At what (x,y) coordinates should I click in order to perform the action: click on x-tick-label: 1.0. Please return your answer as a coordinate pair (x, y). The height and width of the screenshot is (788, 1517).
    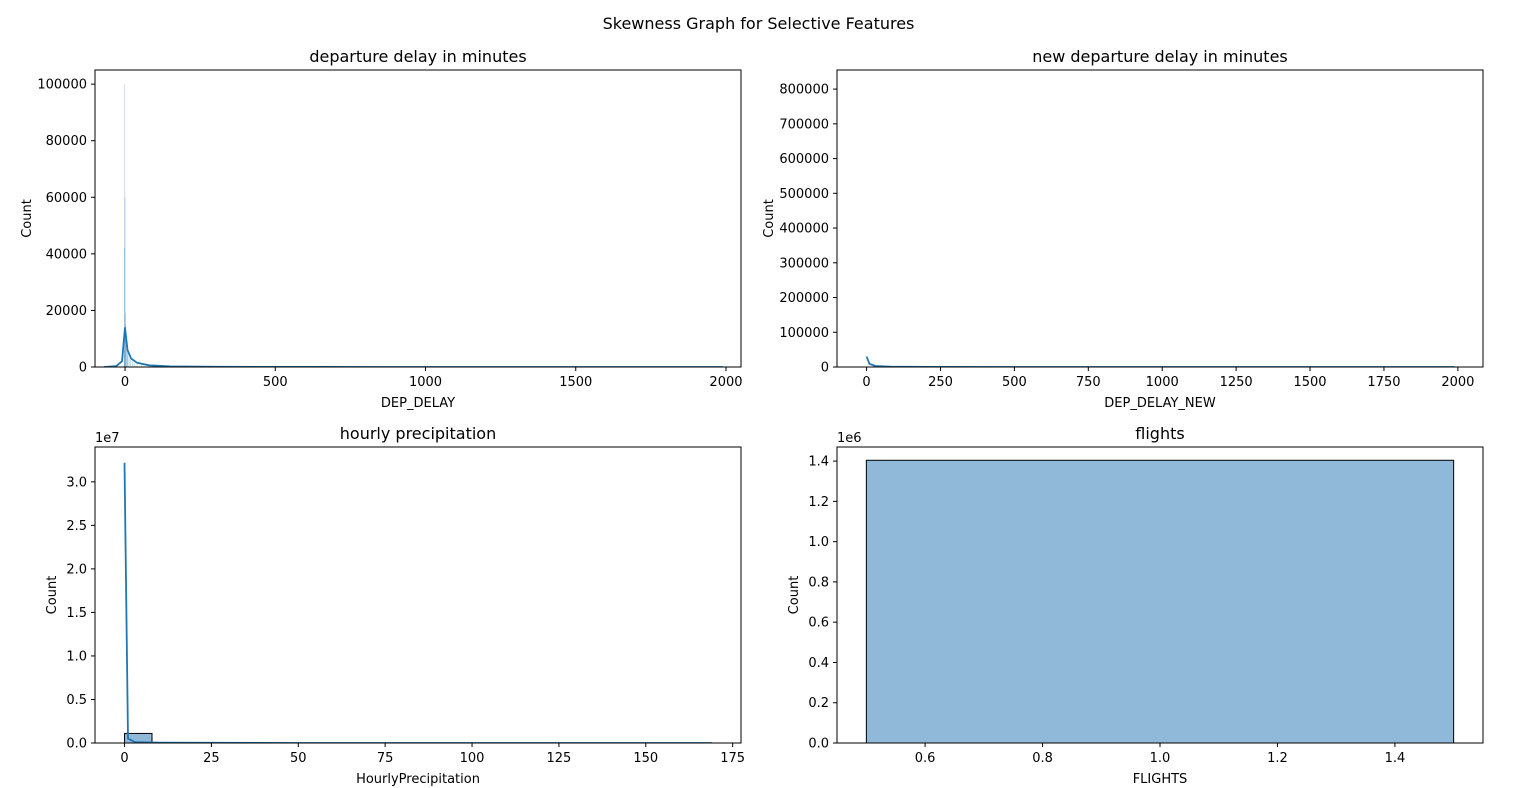
    Looking at the image, I should click on (1160, 758).